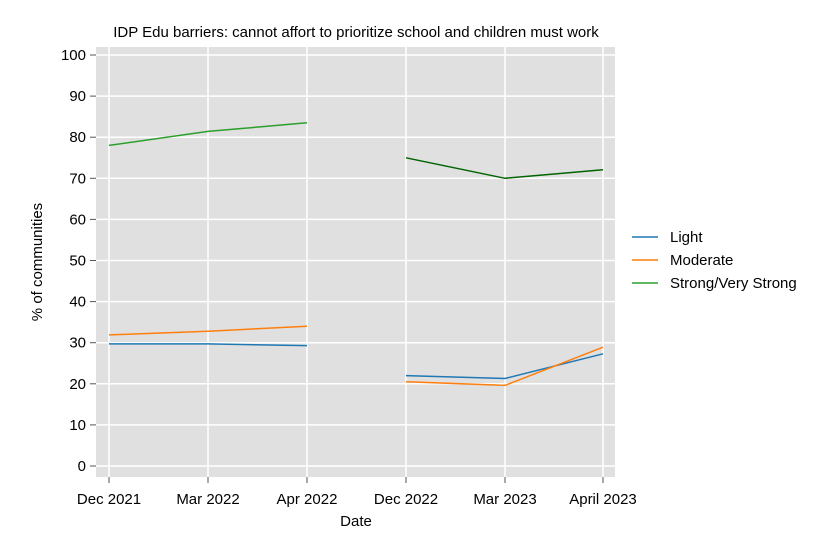  Describe the element at coordinates (77, 137) in the screenshot. I see `y-tick-label: 80` at that location.